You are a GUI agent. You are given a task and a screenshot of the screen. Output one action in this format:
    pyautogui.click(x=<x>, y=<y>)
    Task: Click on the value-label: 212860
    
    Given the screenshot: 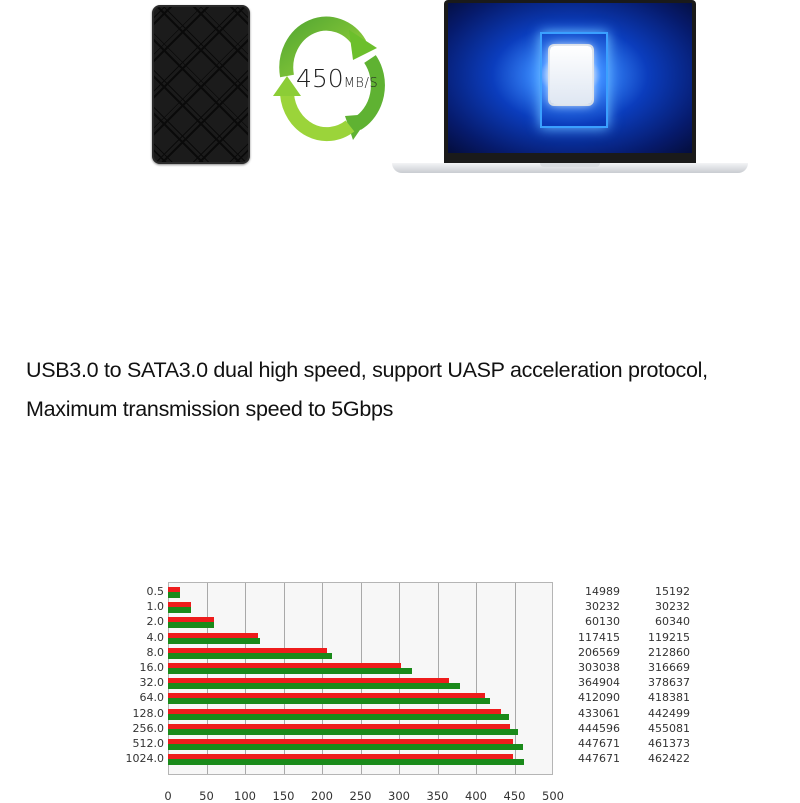 What is the action you would take?
    pyautogui.click(x=669, y=652)
    